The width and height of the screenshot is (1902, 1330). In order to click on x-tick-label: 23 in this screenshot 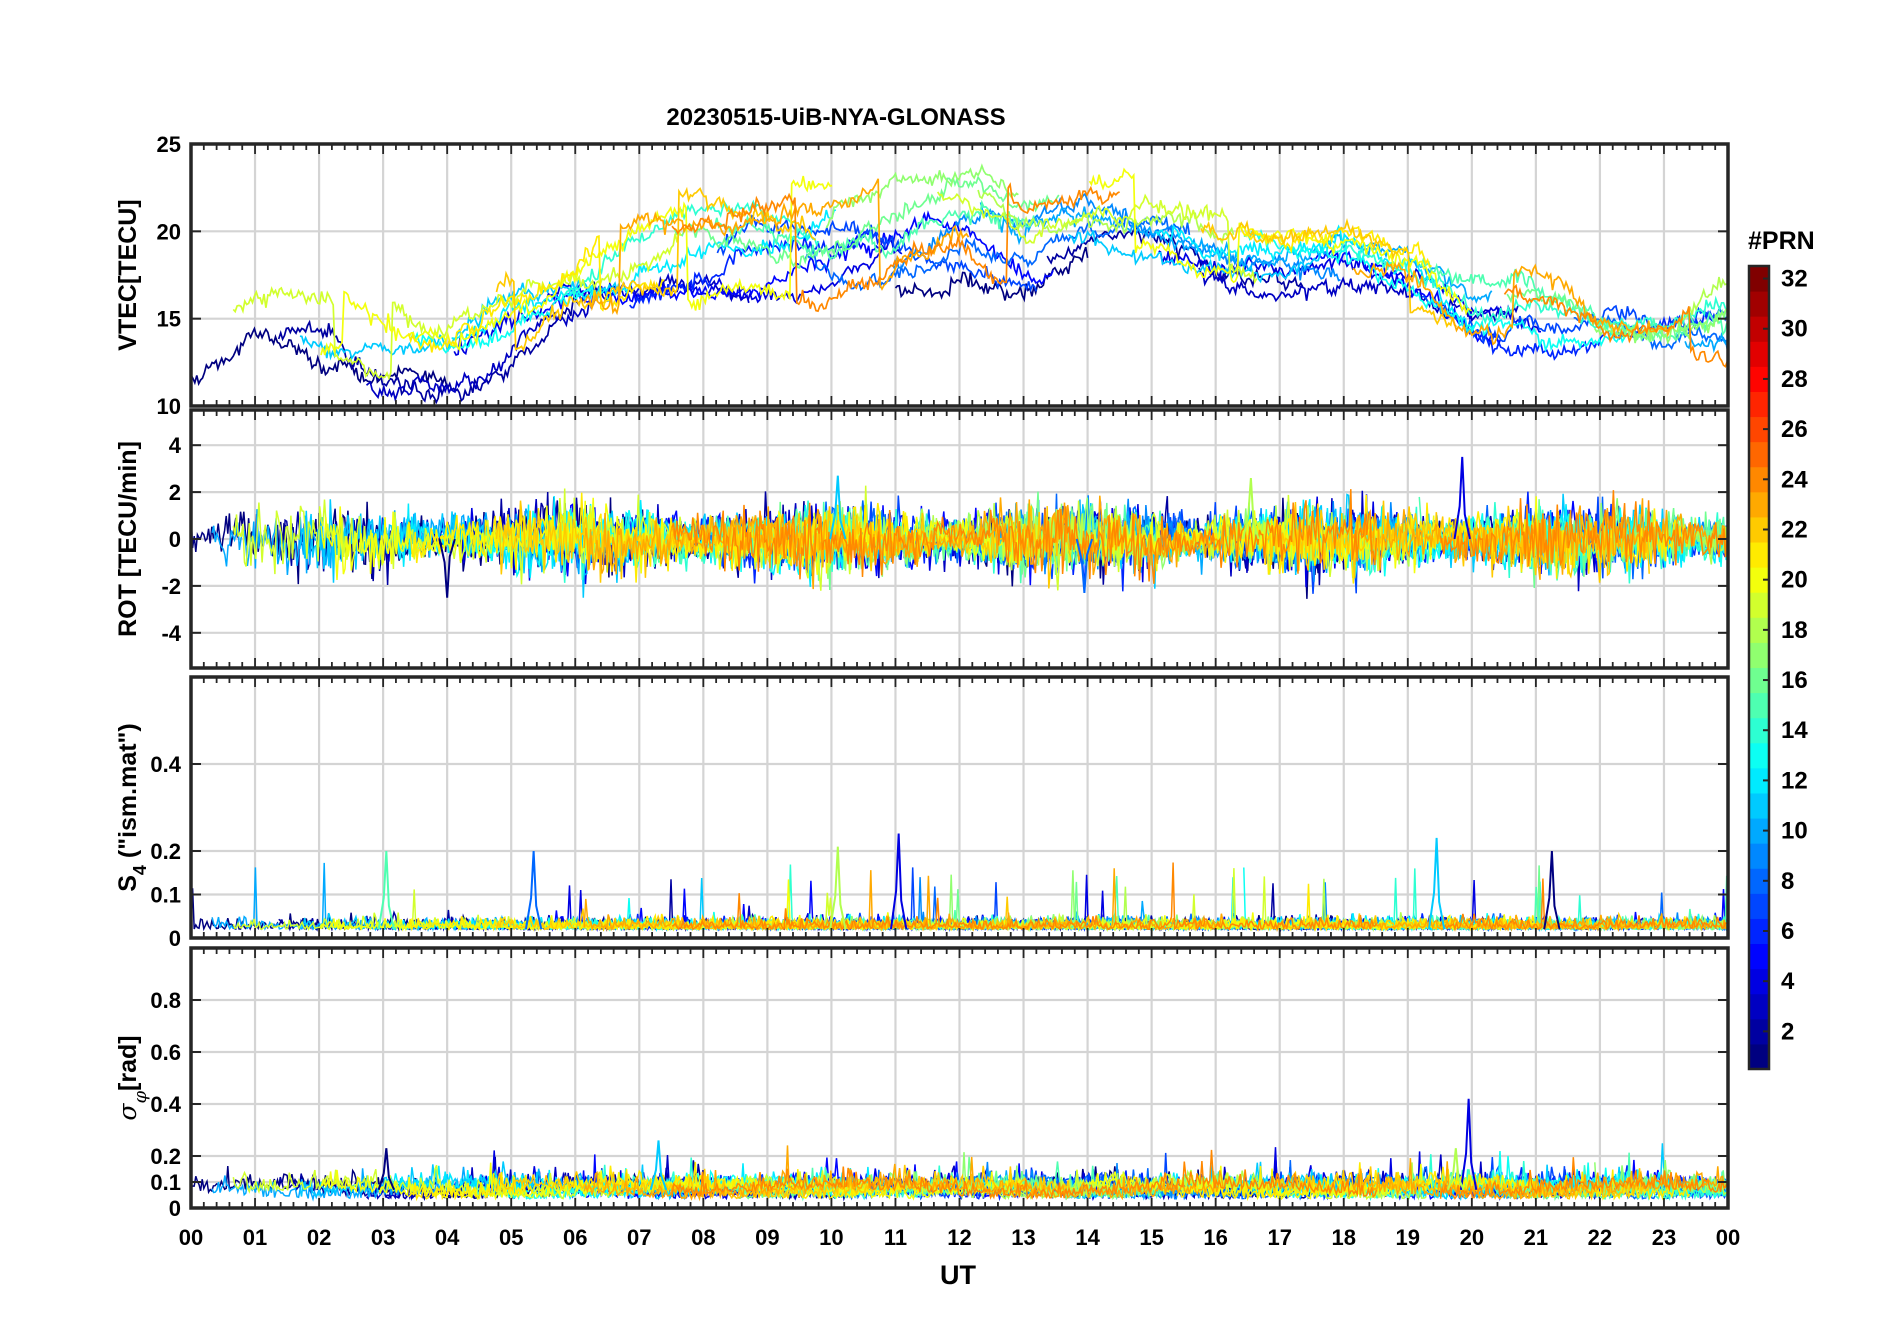, I will do `click(1664, 1237)`.